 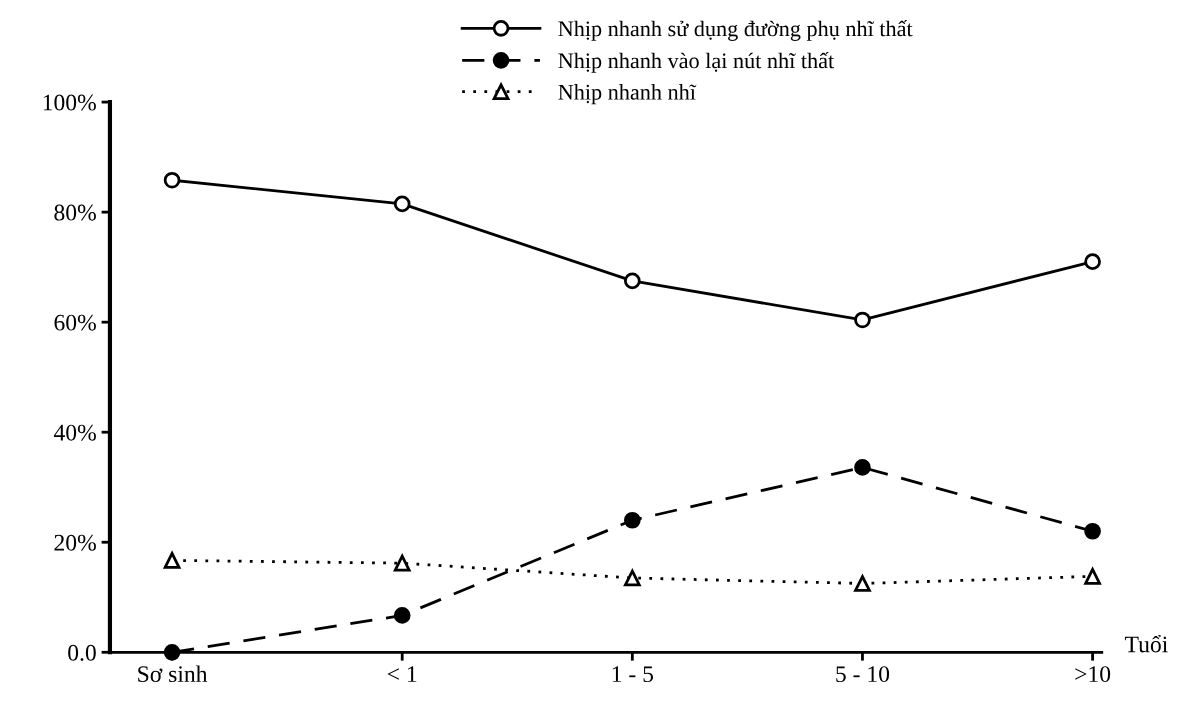 I want to click on y-tick-label: 80%, so click(x=75, y=212).